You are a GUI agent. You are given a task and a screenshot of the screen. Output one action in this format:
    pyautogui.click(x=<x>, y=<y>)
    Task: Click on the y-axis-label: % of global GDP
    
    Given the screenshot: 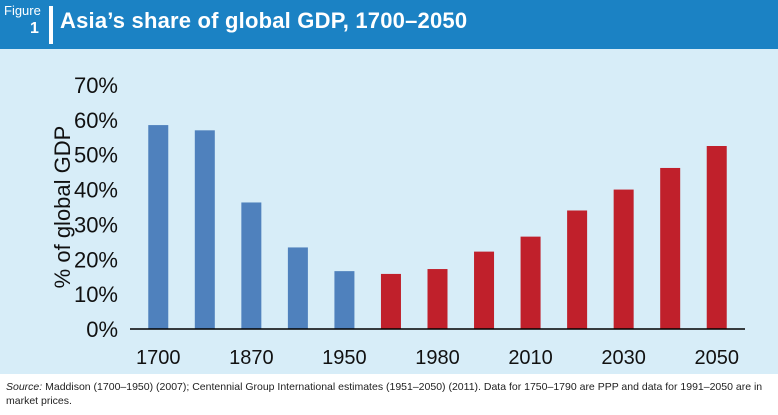 What is the action you would take?
    pyautogui.click(x=62, y=207)
    